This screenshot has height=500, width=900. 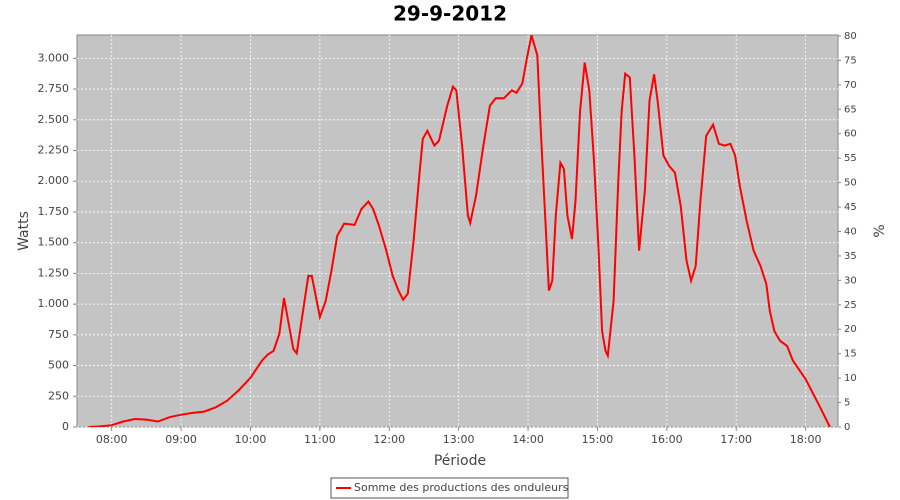 What do you see at coordinates (460, 461) in the screenshot?
I see `x-axis-label: Période` at bounding box center [460, 461].